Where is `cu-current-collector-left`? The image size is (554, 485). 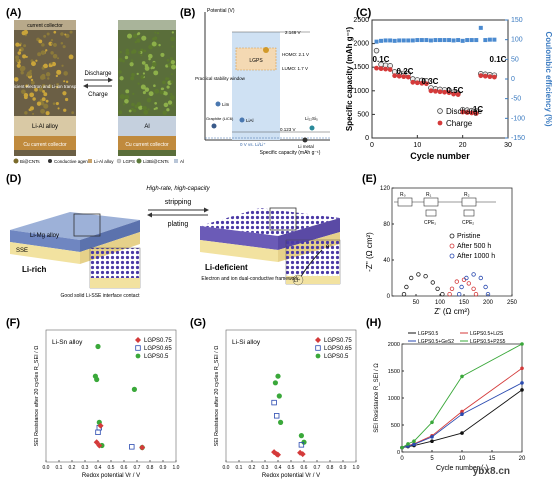 cu-current-collector-left is located at coordinates (45, 143).